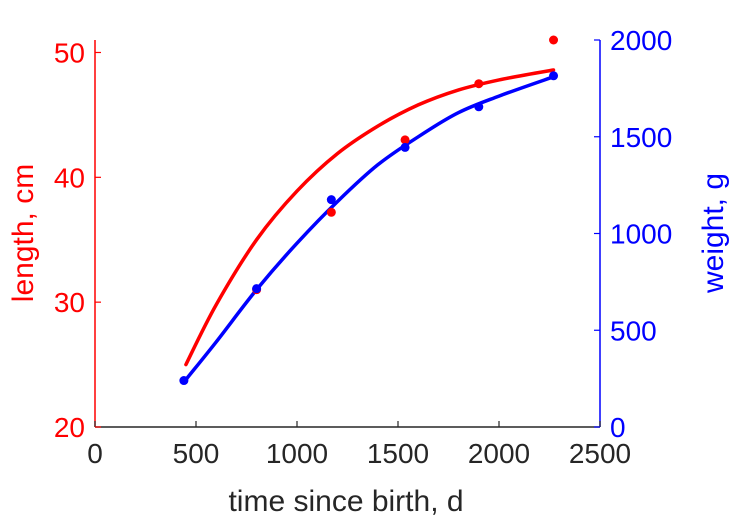  Describe the element at coordinates (641, 40) in the screenshot. I see `right-tick-label: 2000` at that location.